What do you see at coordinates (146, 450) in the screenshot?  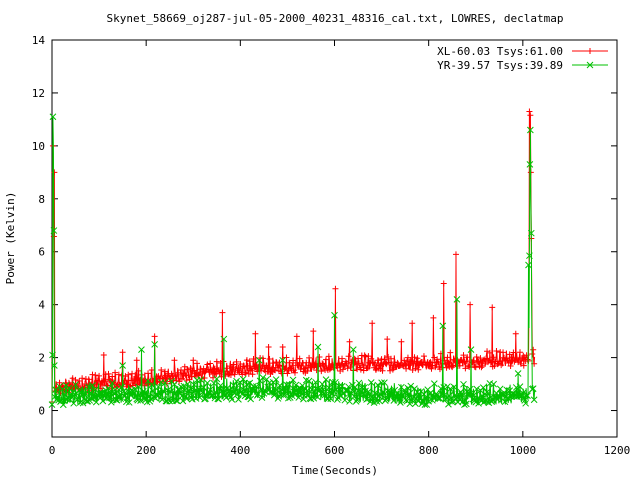 I see `x-tick-label: 200` at bounding box center [146, 450].